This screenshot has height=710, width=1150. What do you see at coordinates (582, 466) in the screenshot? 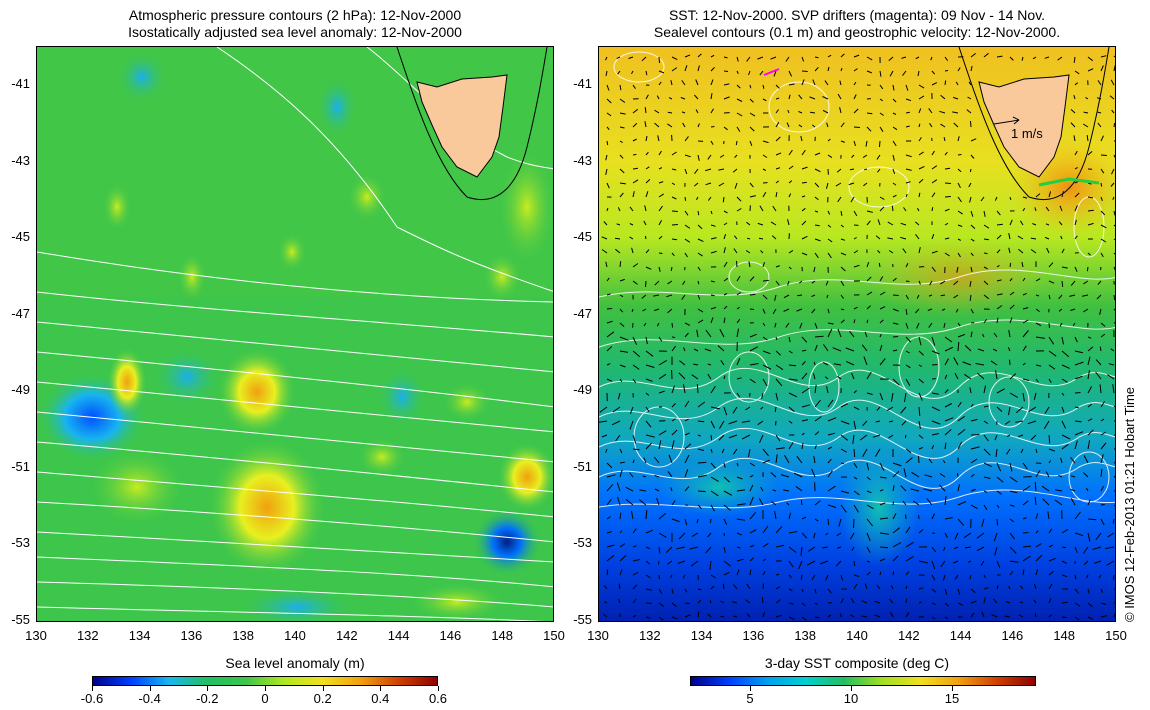
I see `lat-tick-label: -51` at bounding box center [582, 466].